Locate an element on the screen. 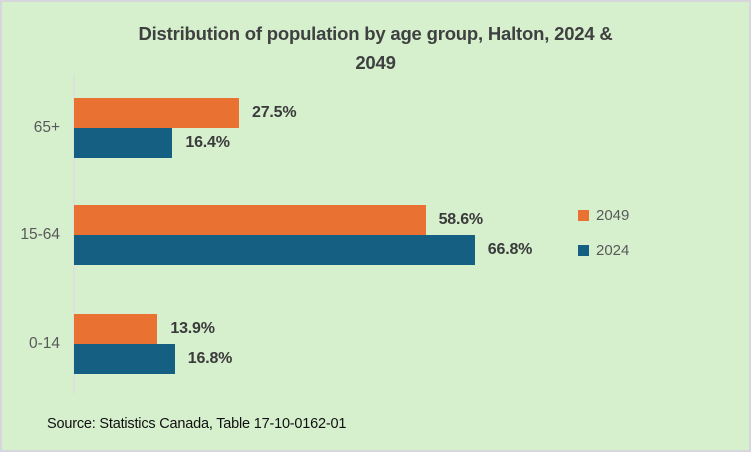 Image resolution: width=751 pixels, height=452 pixels. legend-item-2049: 2049 is located at coordinates (603, 215).